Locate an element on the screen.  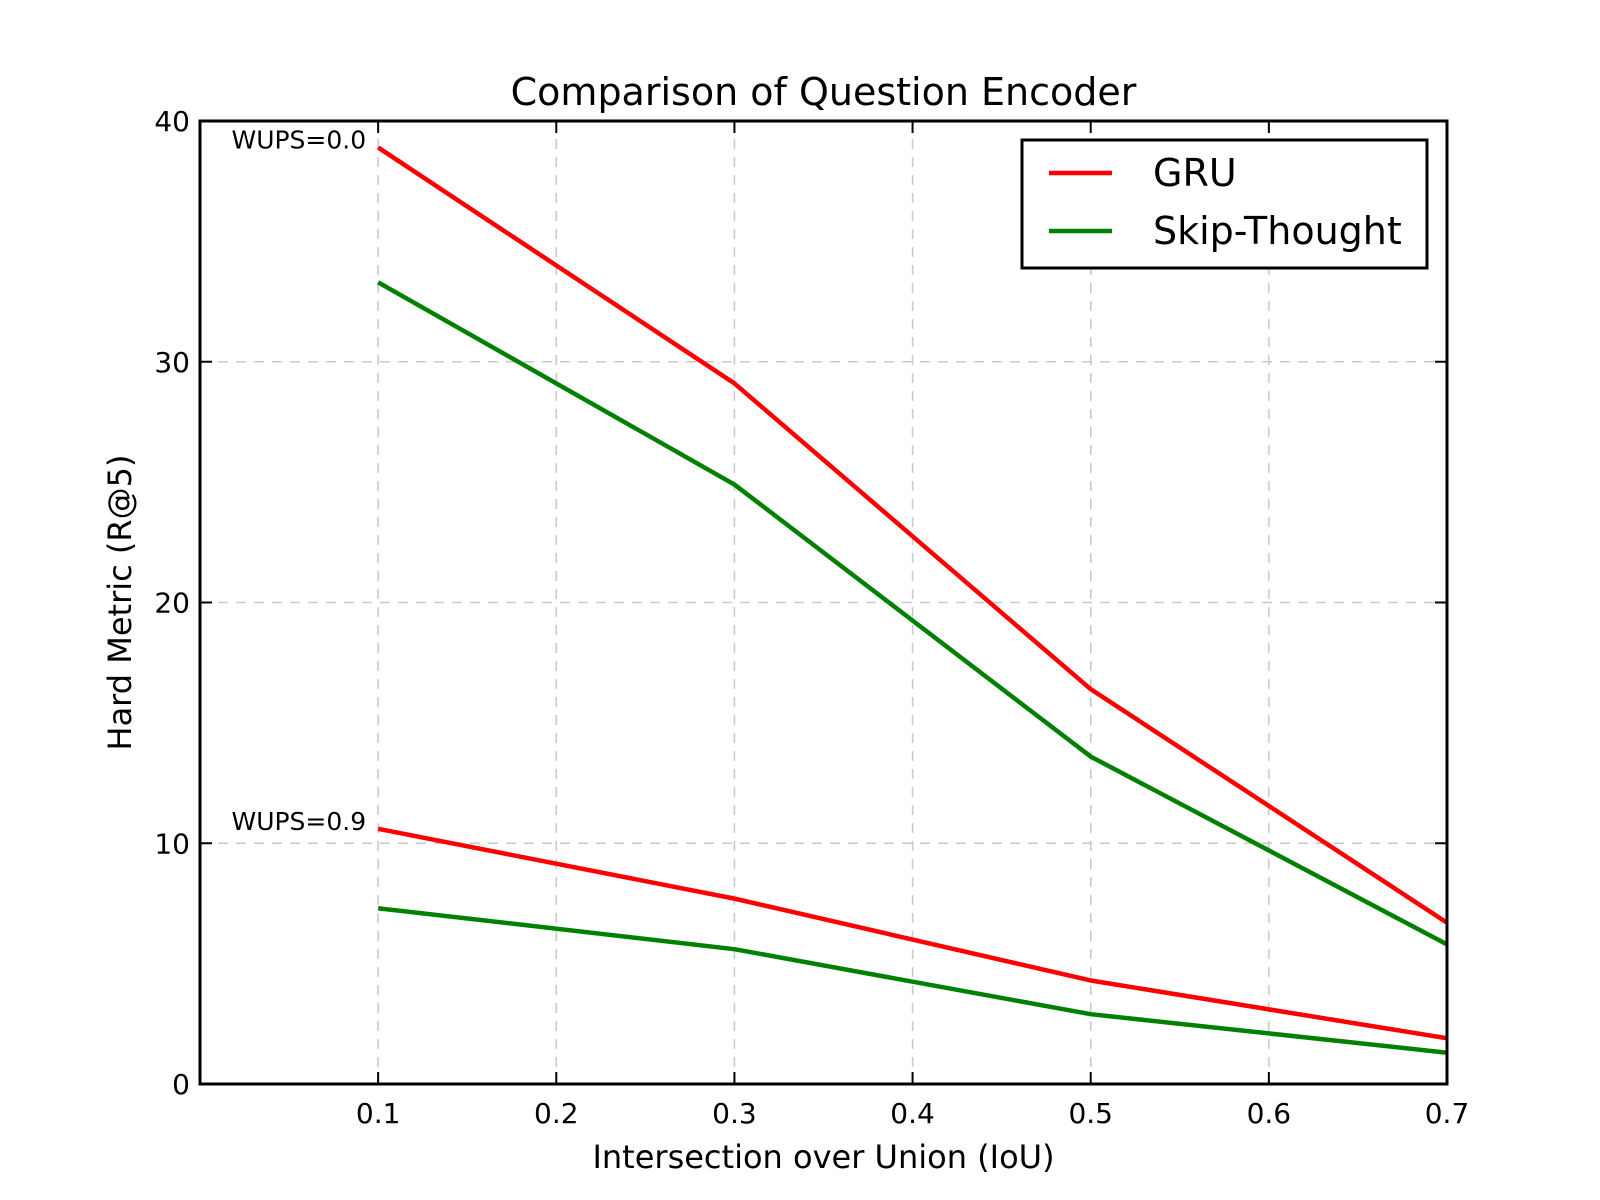
x-tick-label: 0.6 is located at coordinates (1269, 1113).